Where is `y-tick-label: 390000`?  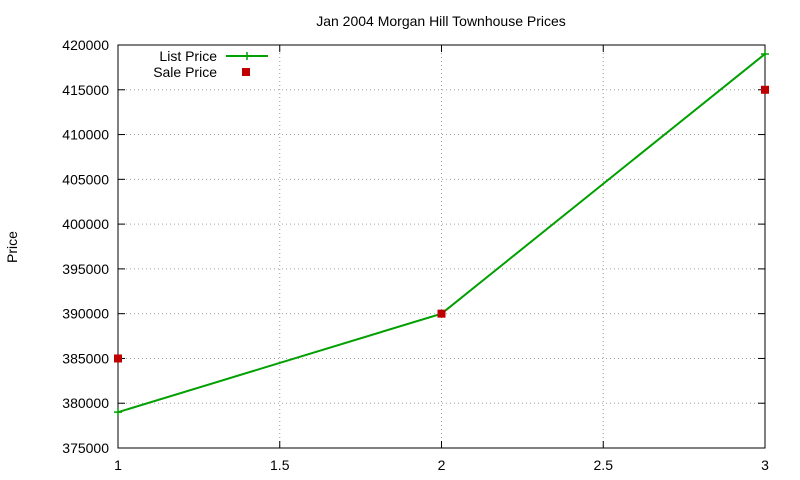
y-tick-label: 390000 is located at coordinates (85, 314).